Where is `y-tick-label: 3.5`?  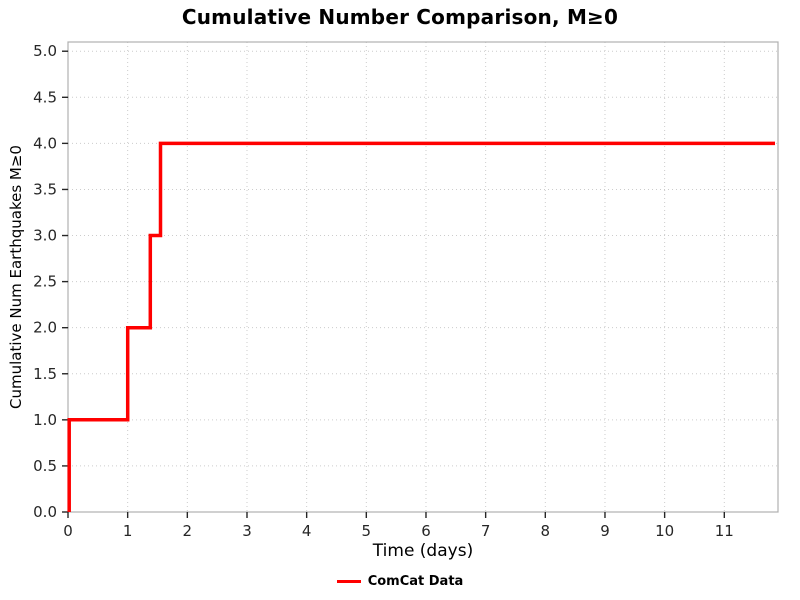 y-tick-label: 3.5 is located at coordinates (45, 189).